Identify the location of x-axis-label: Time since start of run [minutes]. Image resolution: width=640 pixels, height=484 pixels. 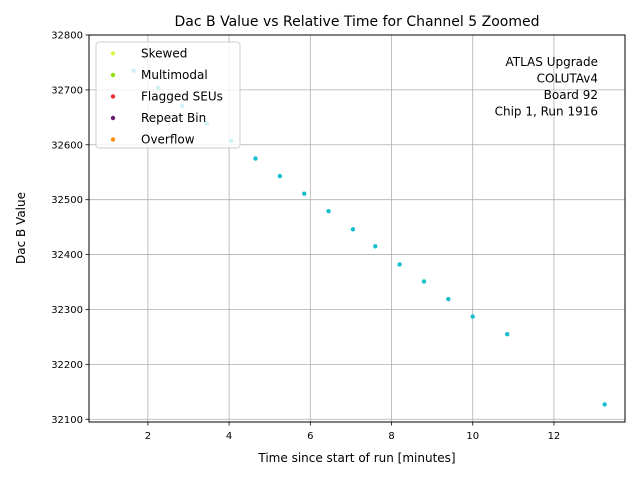
(356, 458).